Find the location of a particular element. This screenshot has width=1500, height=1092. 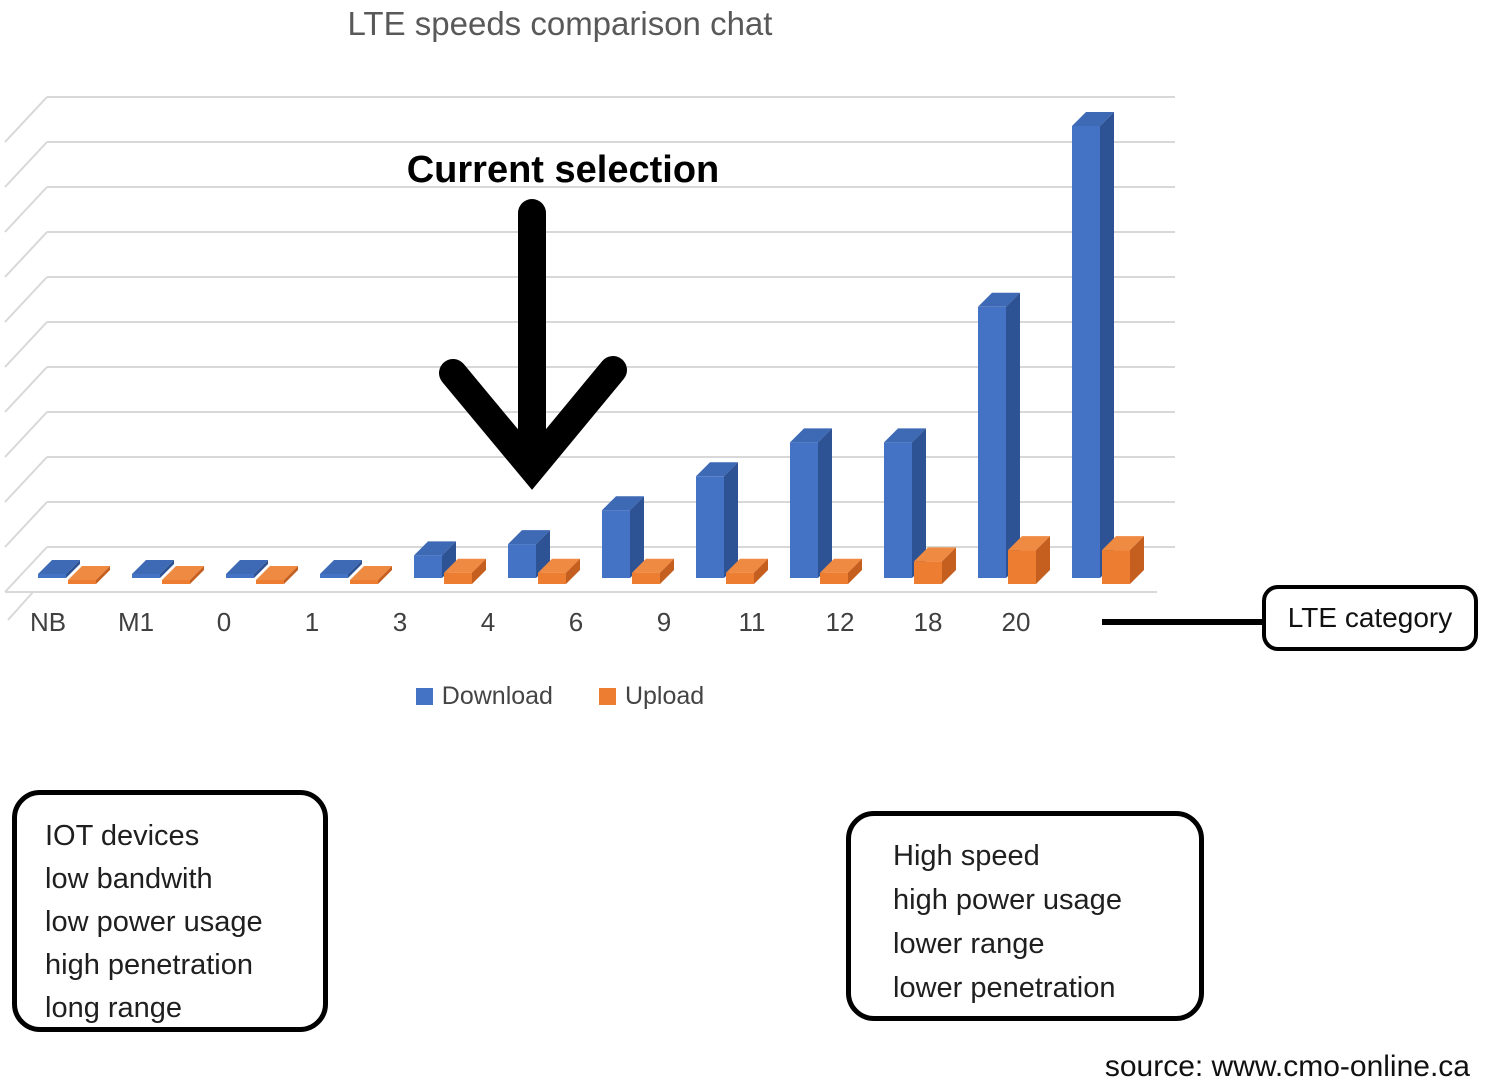

lte-category-callout: LTE category is located at coordinates (1370, 618).